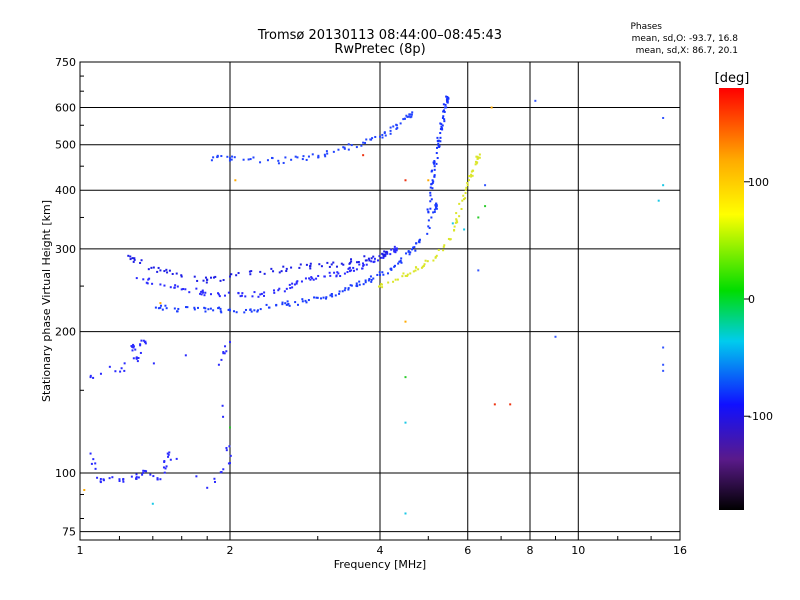  Describe the element at coordinates (758, 299) in the screenshot. I see `colorbar-ticks: 100 0 -100` at that location.